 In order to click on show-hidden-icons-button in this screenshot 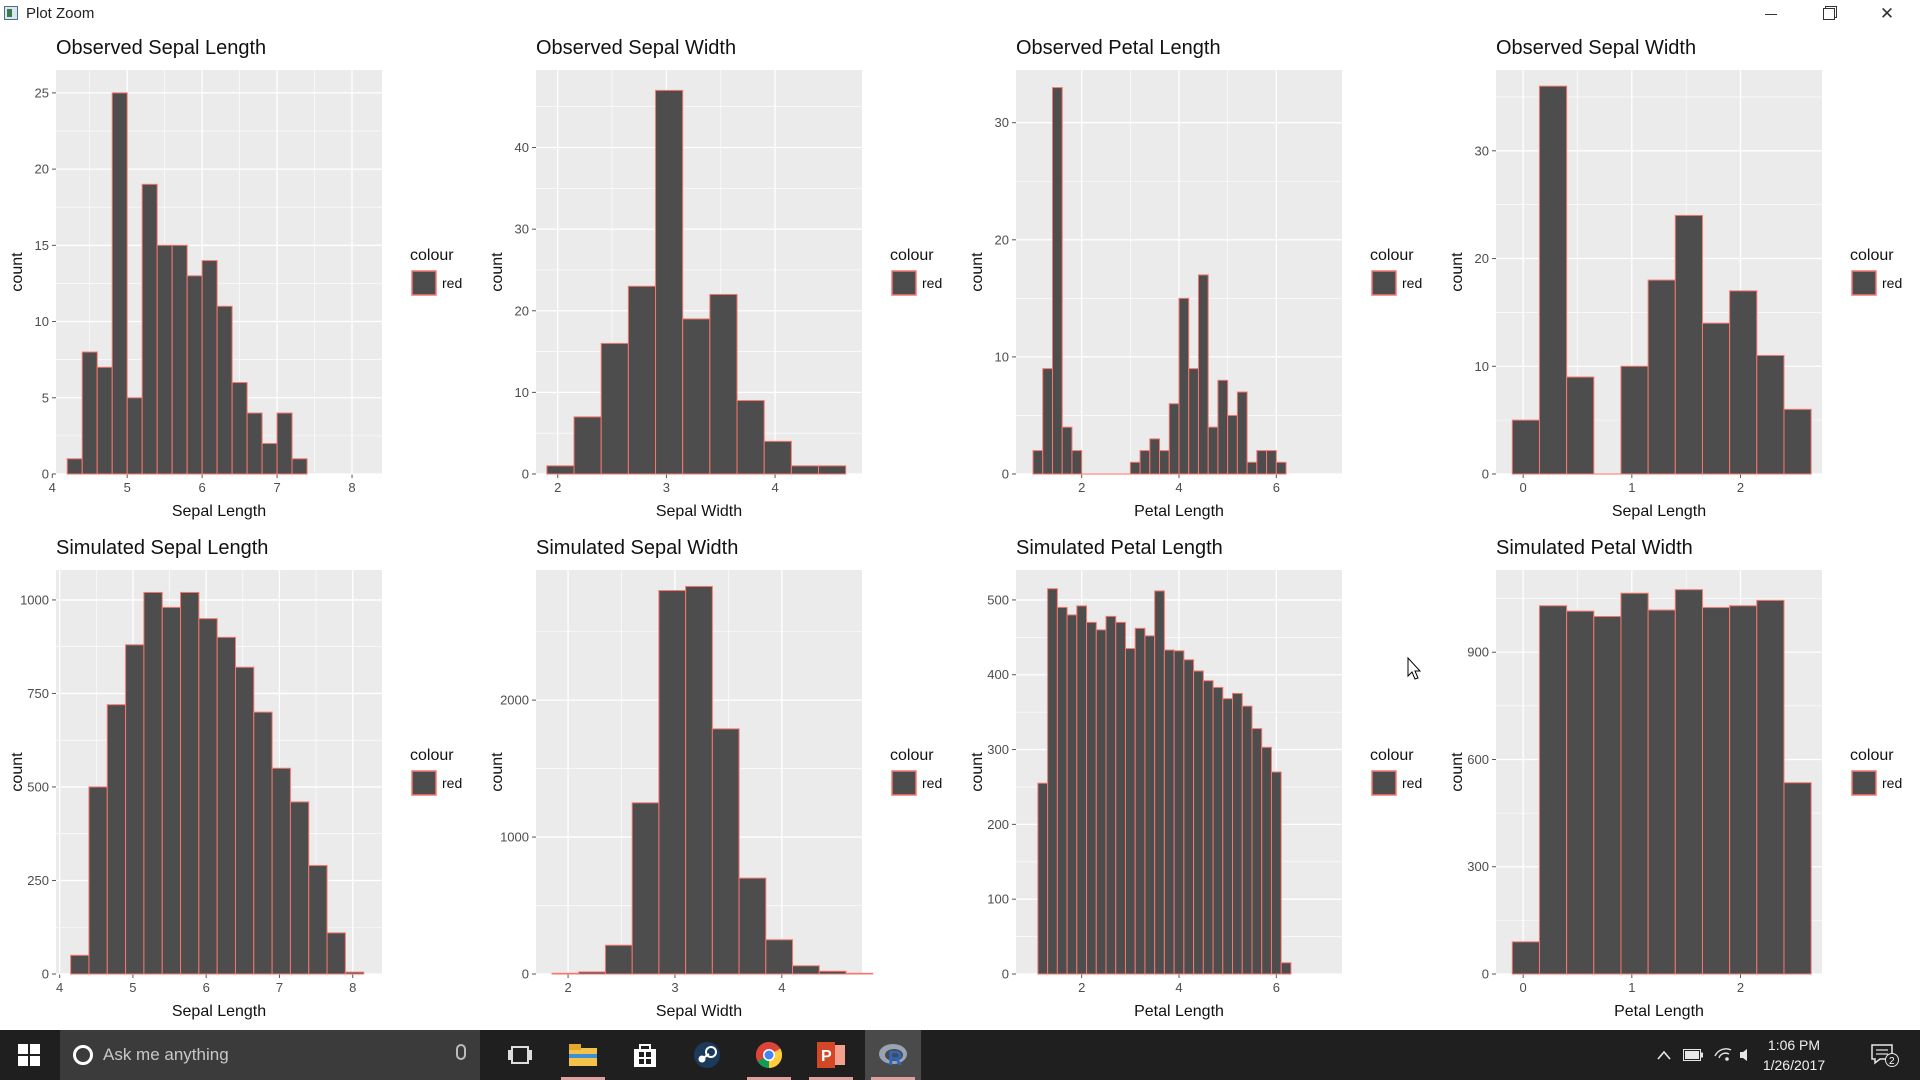, I will do `click(1664, 1055)`.